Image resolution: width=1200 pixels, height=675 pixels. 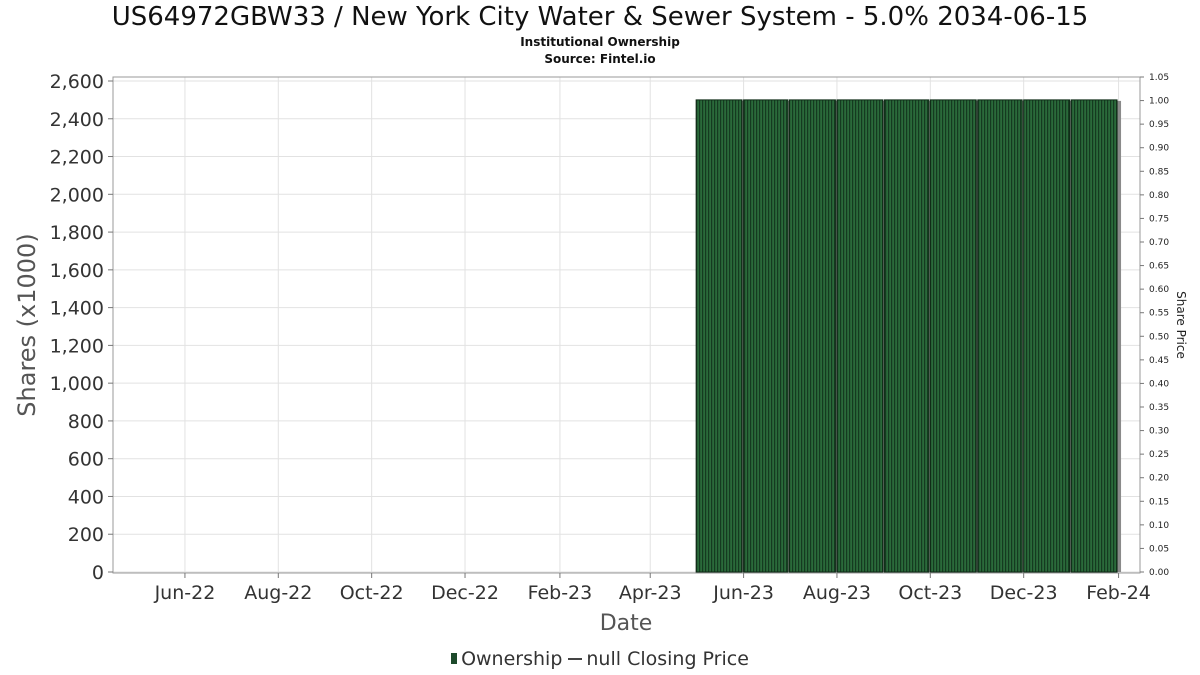 What do you see at coordinates (77, 309) in the screenshot?
I see `y-tick-label: 1,400` at bounding box center [77, 309].